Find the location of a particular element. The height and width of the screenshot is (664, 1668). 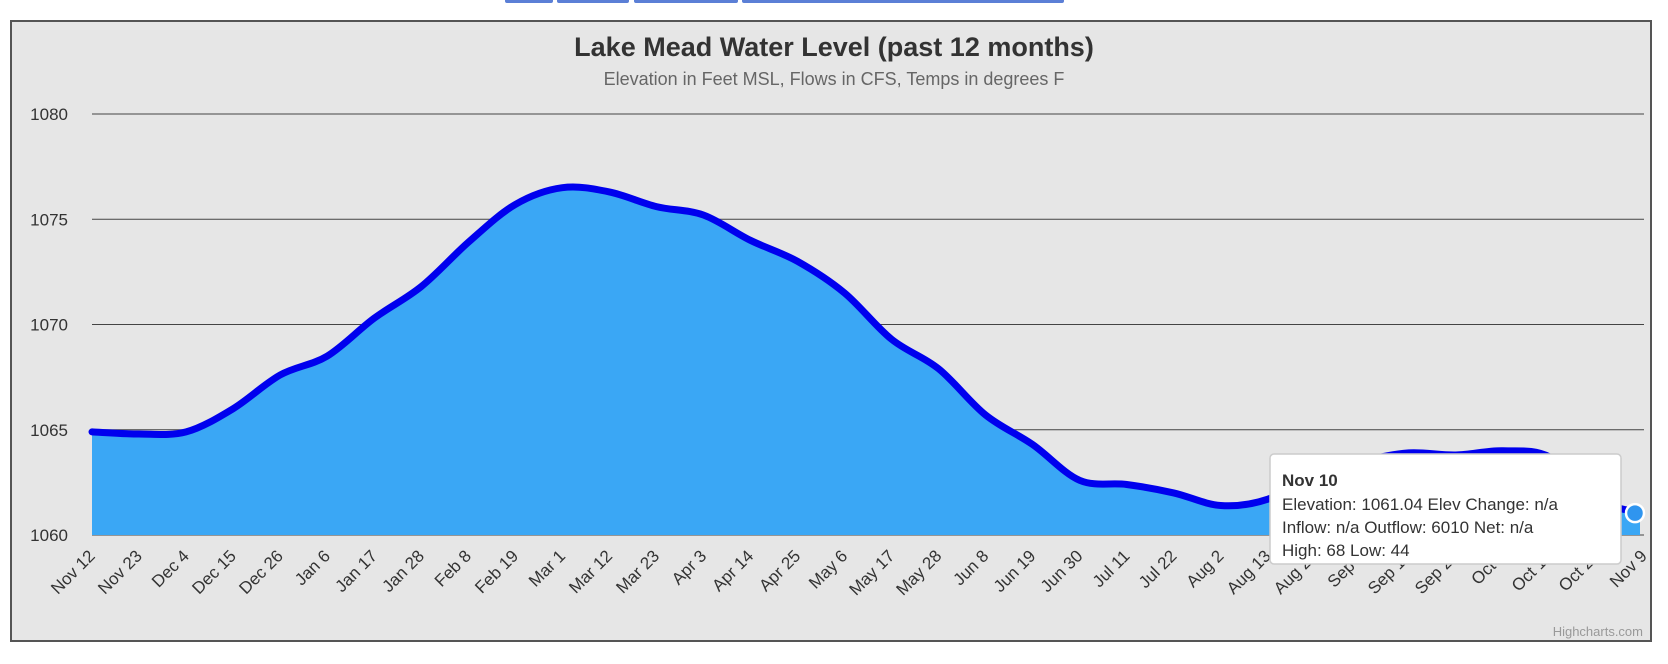

x-tick-label: Jul 11 is located at coordinates (1111, 568).